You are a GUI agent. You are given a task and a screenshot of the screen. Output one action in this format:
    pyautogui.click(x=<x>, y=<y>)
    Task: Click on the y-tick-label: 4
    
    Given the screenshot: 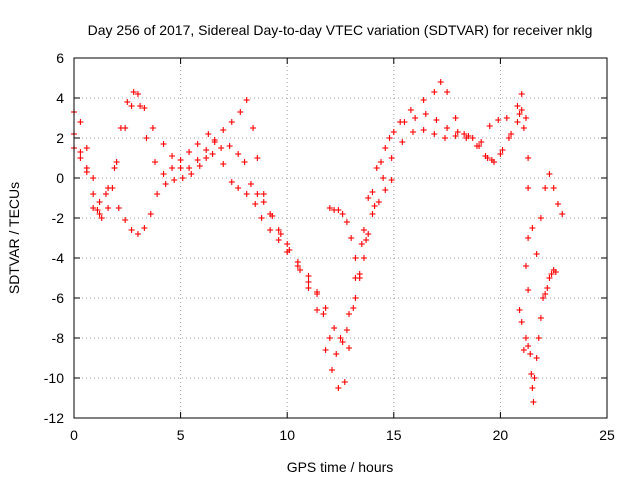 What is the action you would take?
    pyautogui.click(x=60, y=98)
    